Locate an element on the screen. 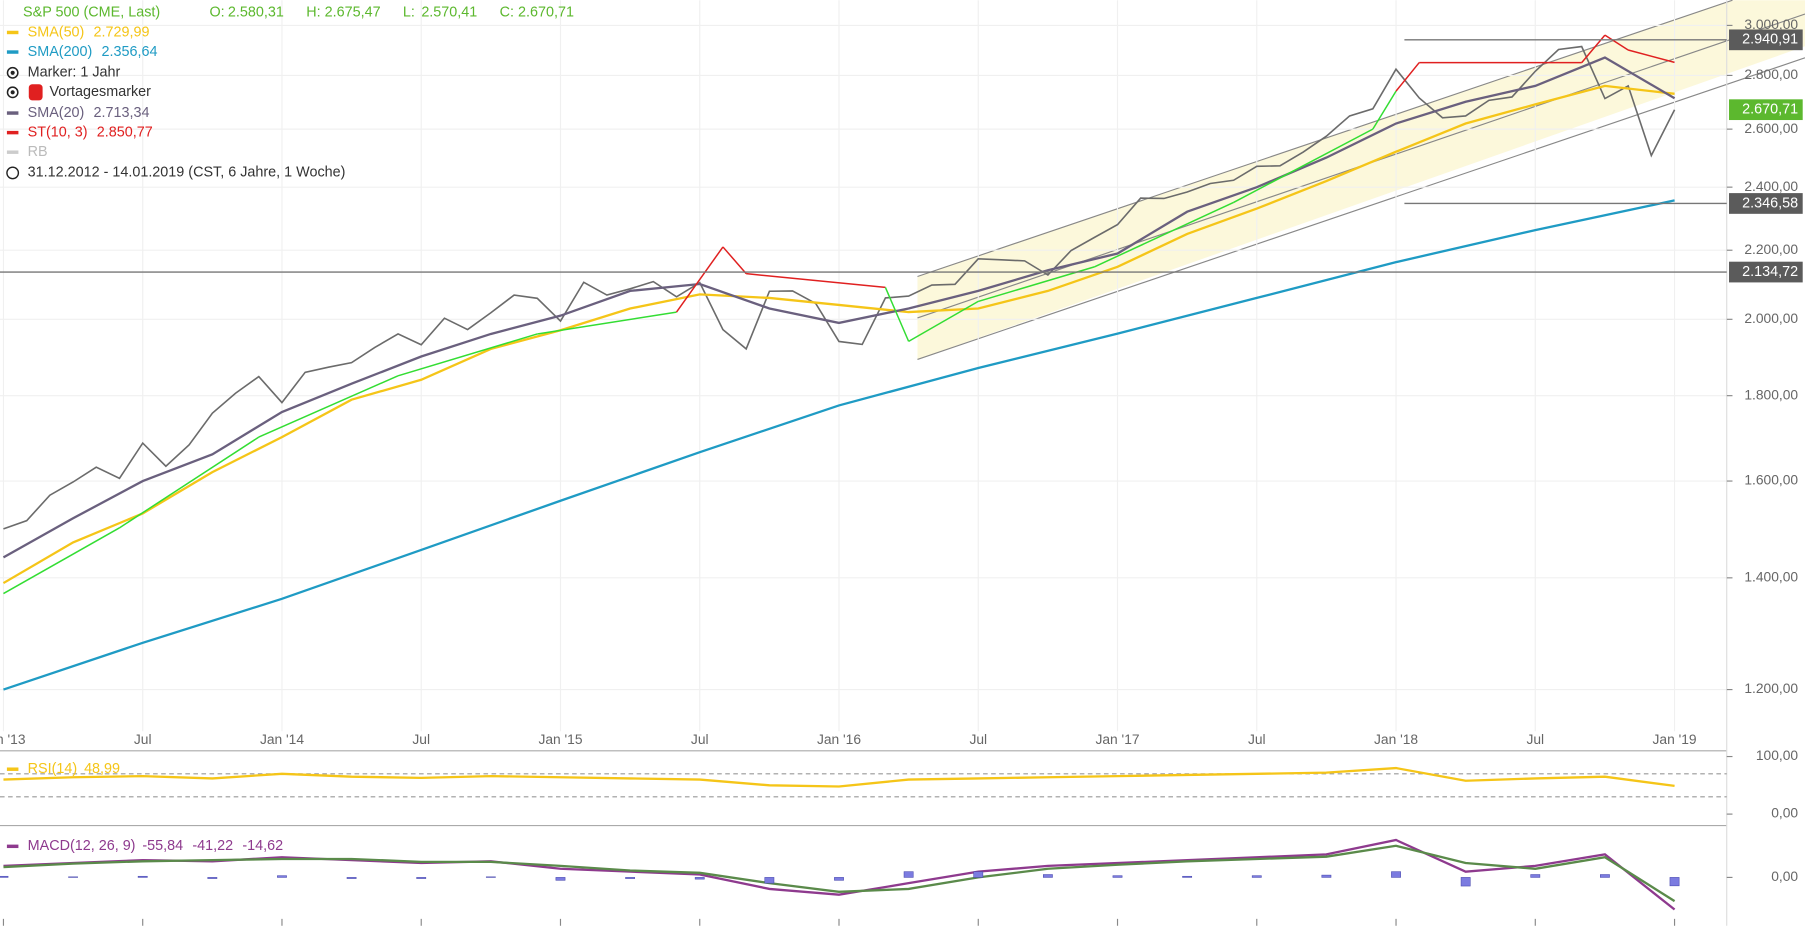  y-tick-label: 1.400,00 is located at coordinates (1771, 576).